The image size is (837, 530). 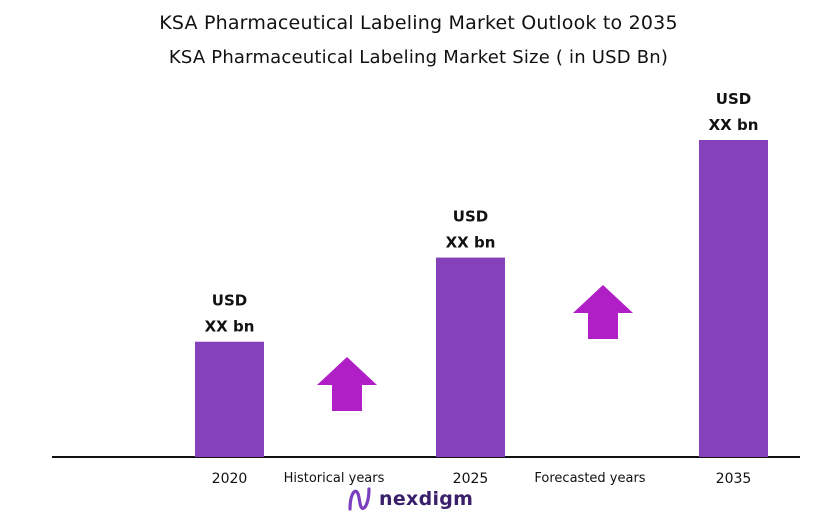 I want to click on growth-arrow-icon-forecast, so click(x=603, y=312).